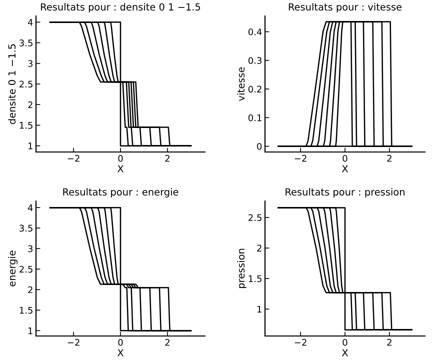 The image size is (439, 361). I want to click on y-axis-title: densite 0 1 −1.5, so click(12, 84).